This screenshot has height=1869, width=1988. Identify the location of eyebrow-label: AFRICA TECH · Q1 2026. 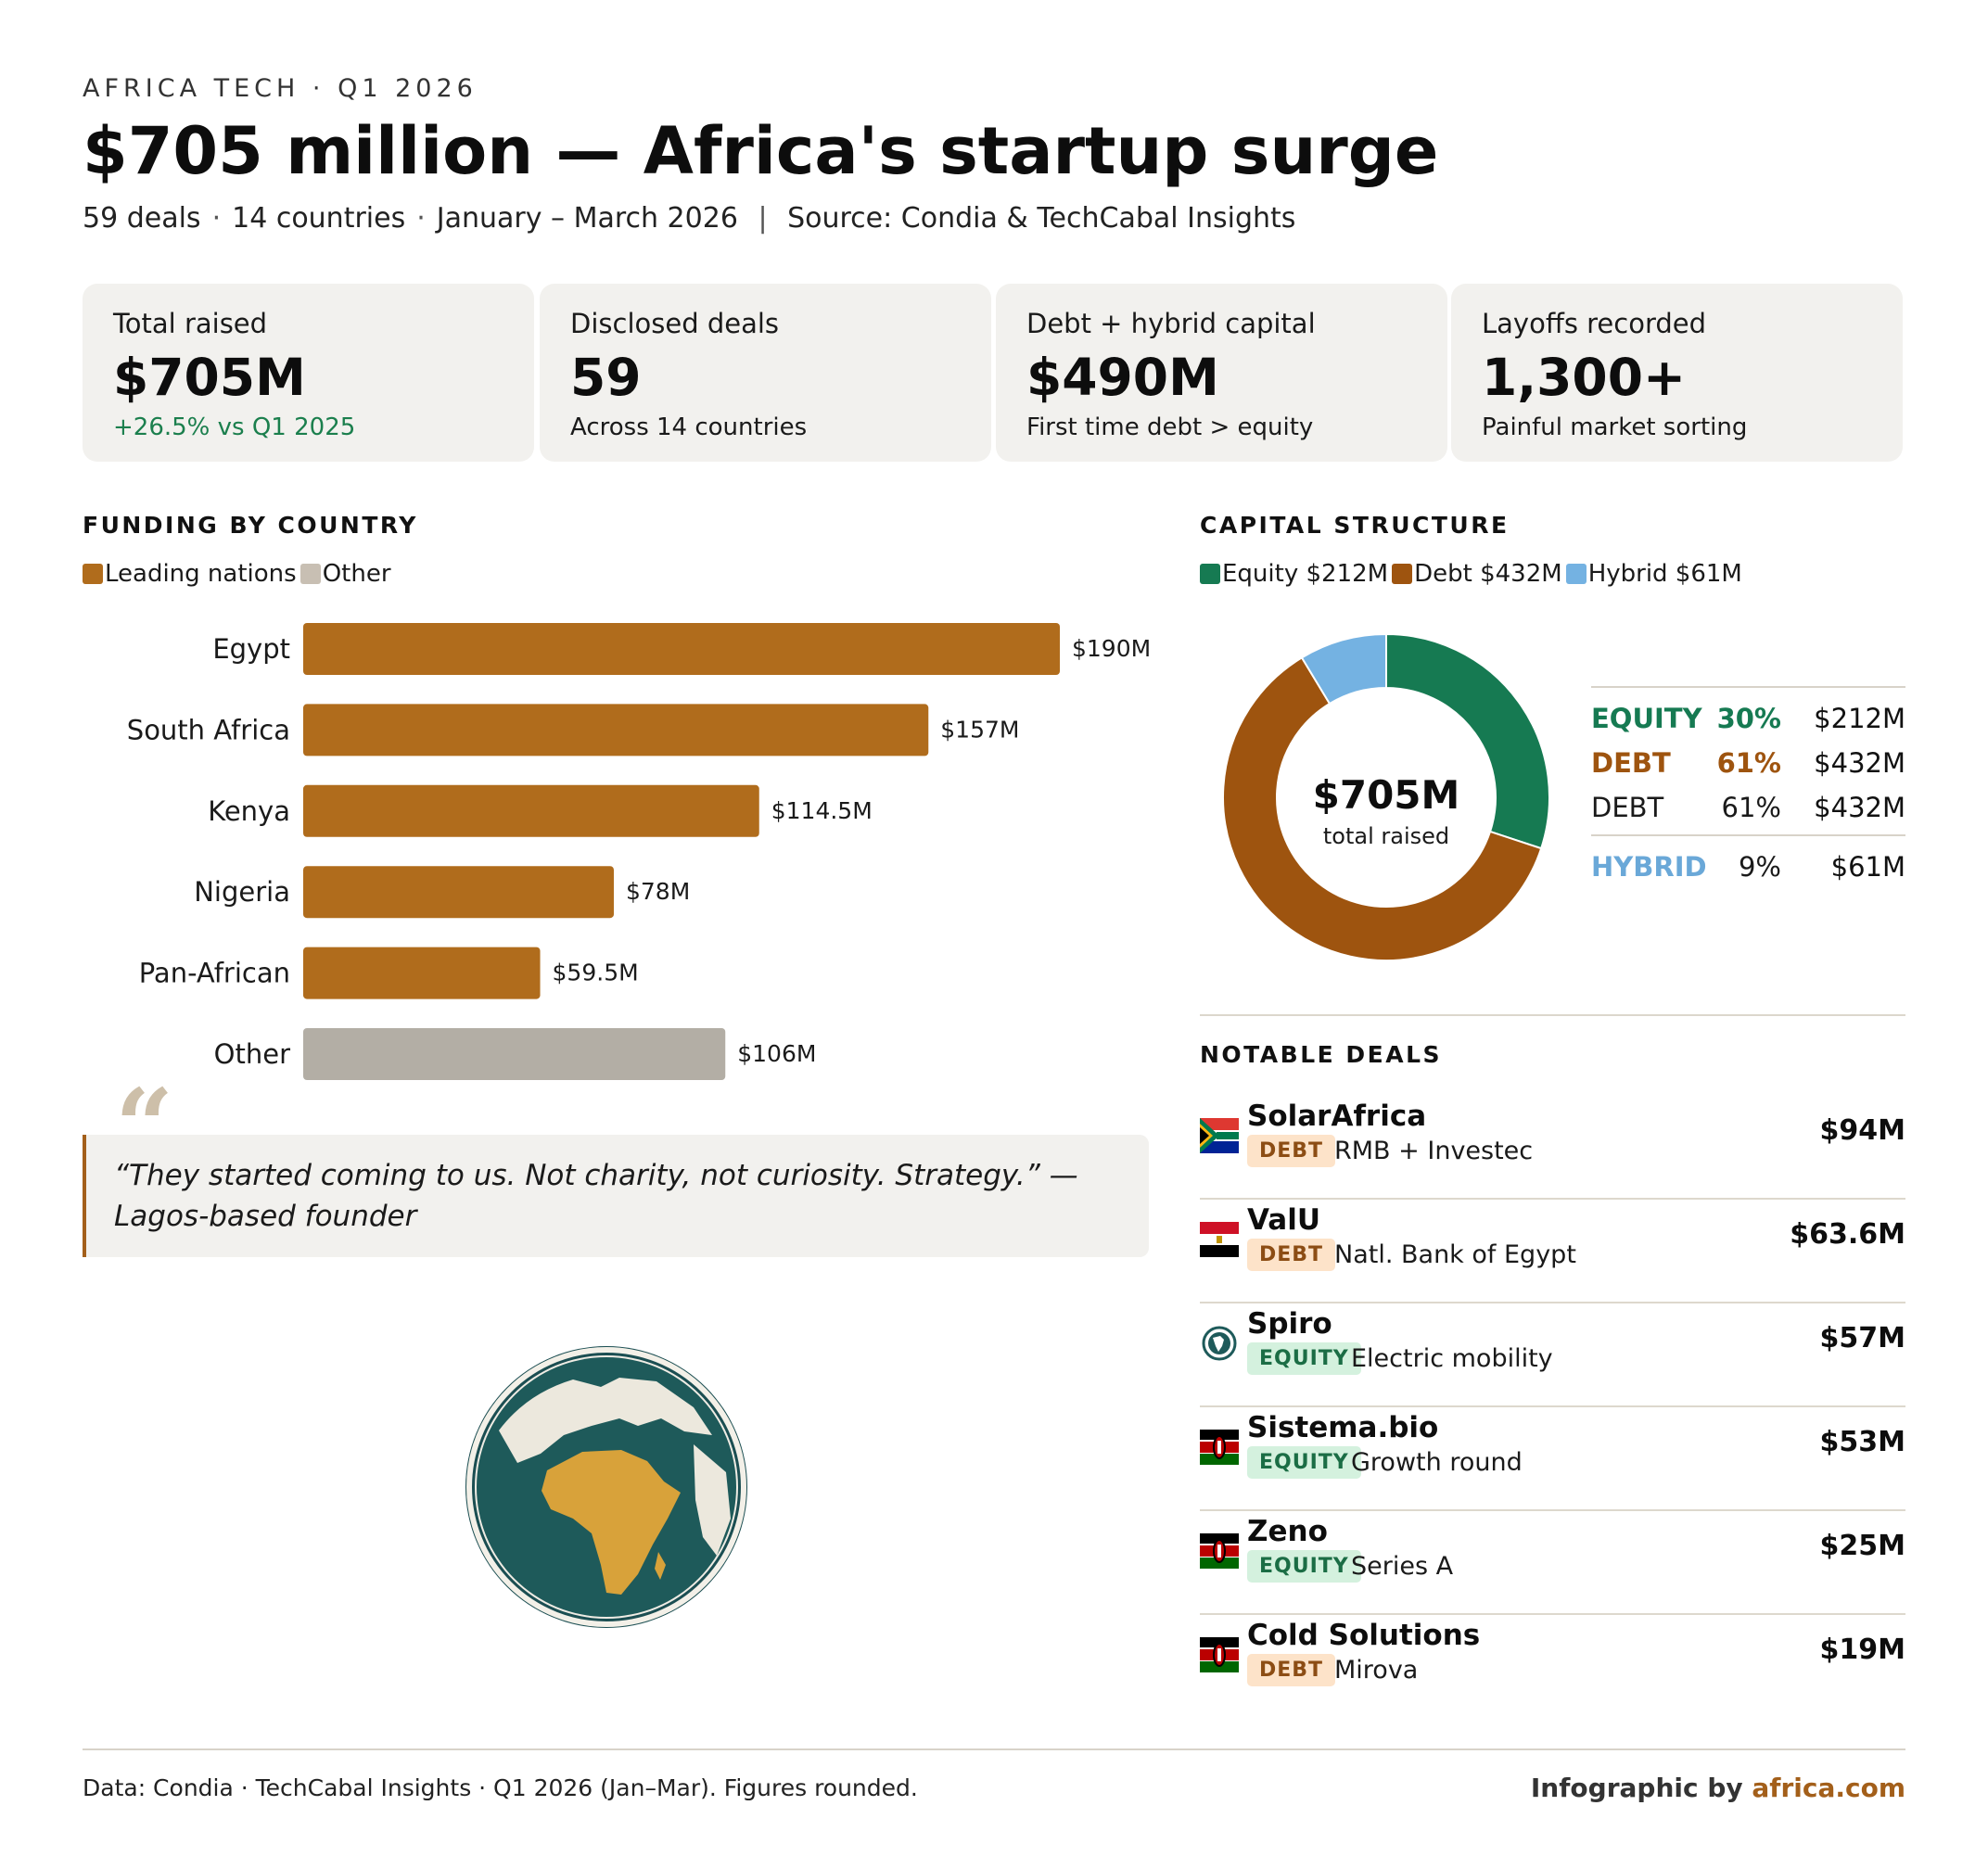
(280, 88).